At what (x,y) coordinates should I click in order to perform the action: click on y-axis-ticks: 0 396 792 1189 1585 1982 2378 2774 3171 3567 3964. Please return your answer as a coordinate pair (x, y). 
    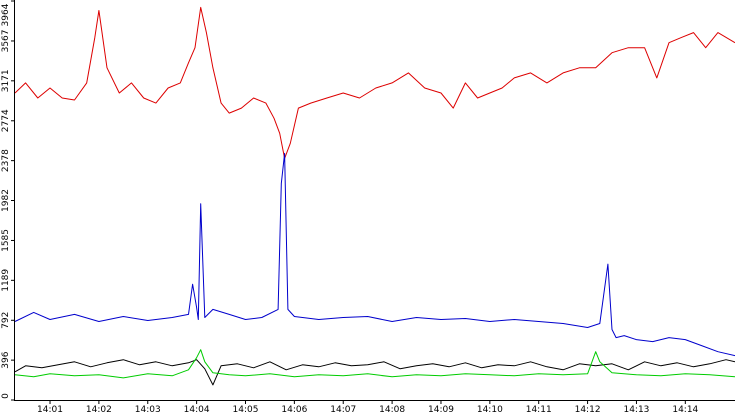
    Looking at the image, I should click on (8, 200).